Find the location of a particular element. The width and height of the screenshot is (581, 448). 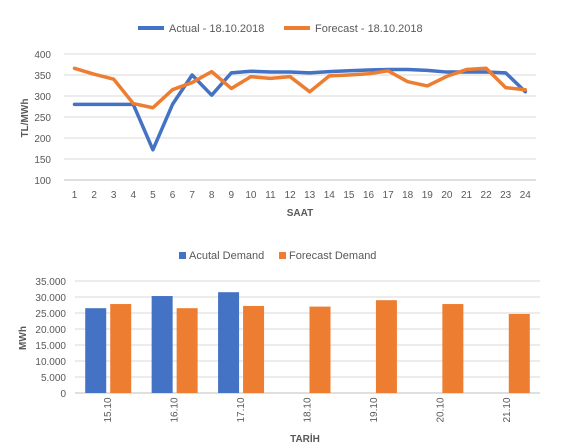

x-tick-label: 19 is located at coordinates (428, 195).